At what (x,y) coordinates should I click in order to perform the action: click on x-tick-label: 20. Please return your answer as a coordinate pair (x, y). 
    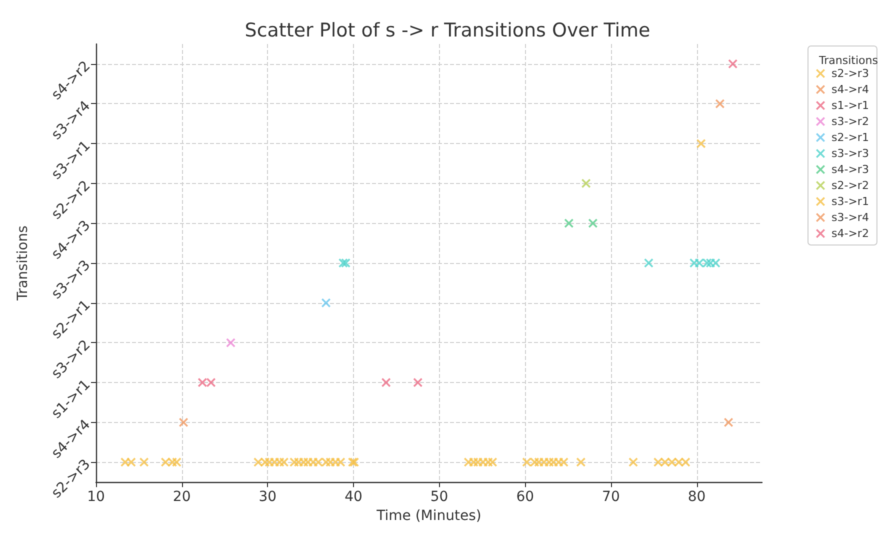
    Looking at the image, I should click on (181, 497).